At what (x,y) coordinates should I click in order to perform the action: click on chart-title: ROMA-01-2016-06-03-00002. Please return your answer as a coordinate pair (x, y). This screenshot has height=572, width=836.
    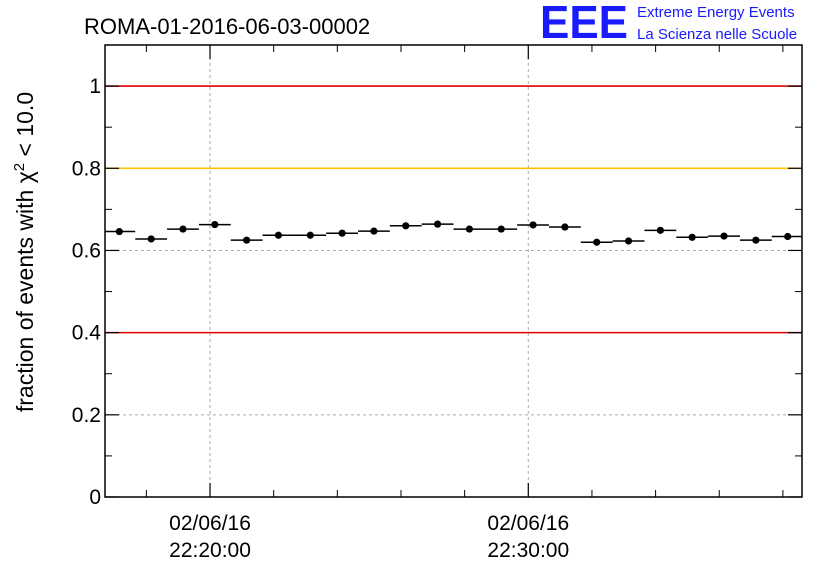
    Looking at the image, I should click on (227, 26).